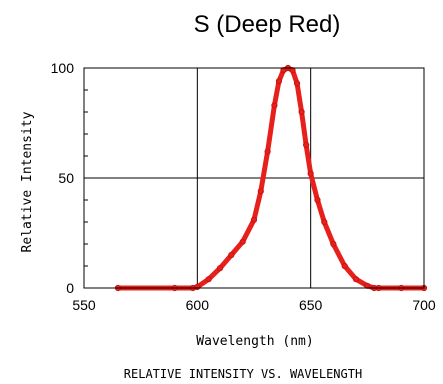  What do you see at coordinates (424, 305) in the screenshot?
I see `x-tick-label: 700` at bounding box center [424, 305].